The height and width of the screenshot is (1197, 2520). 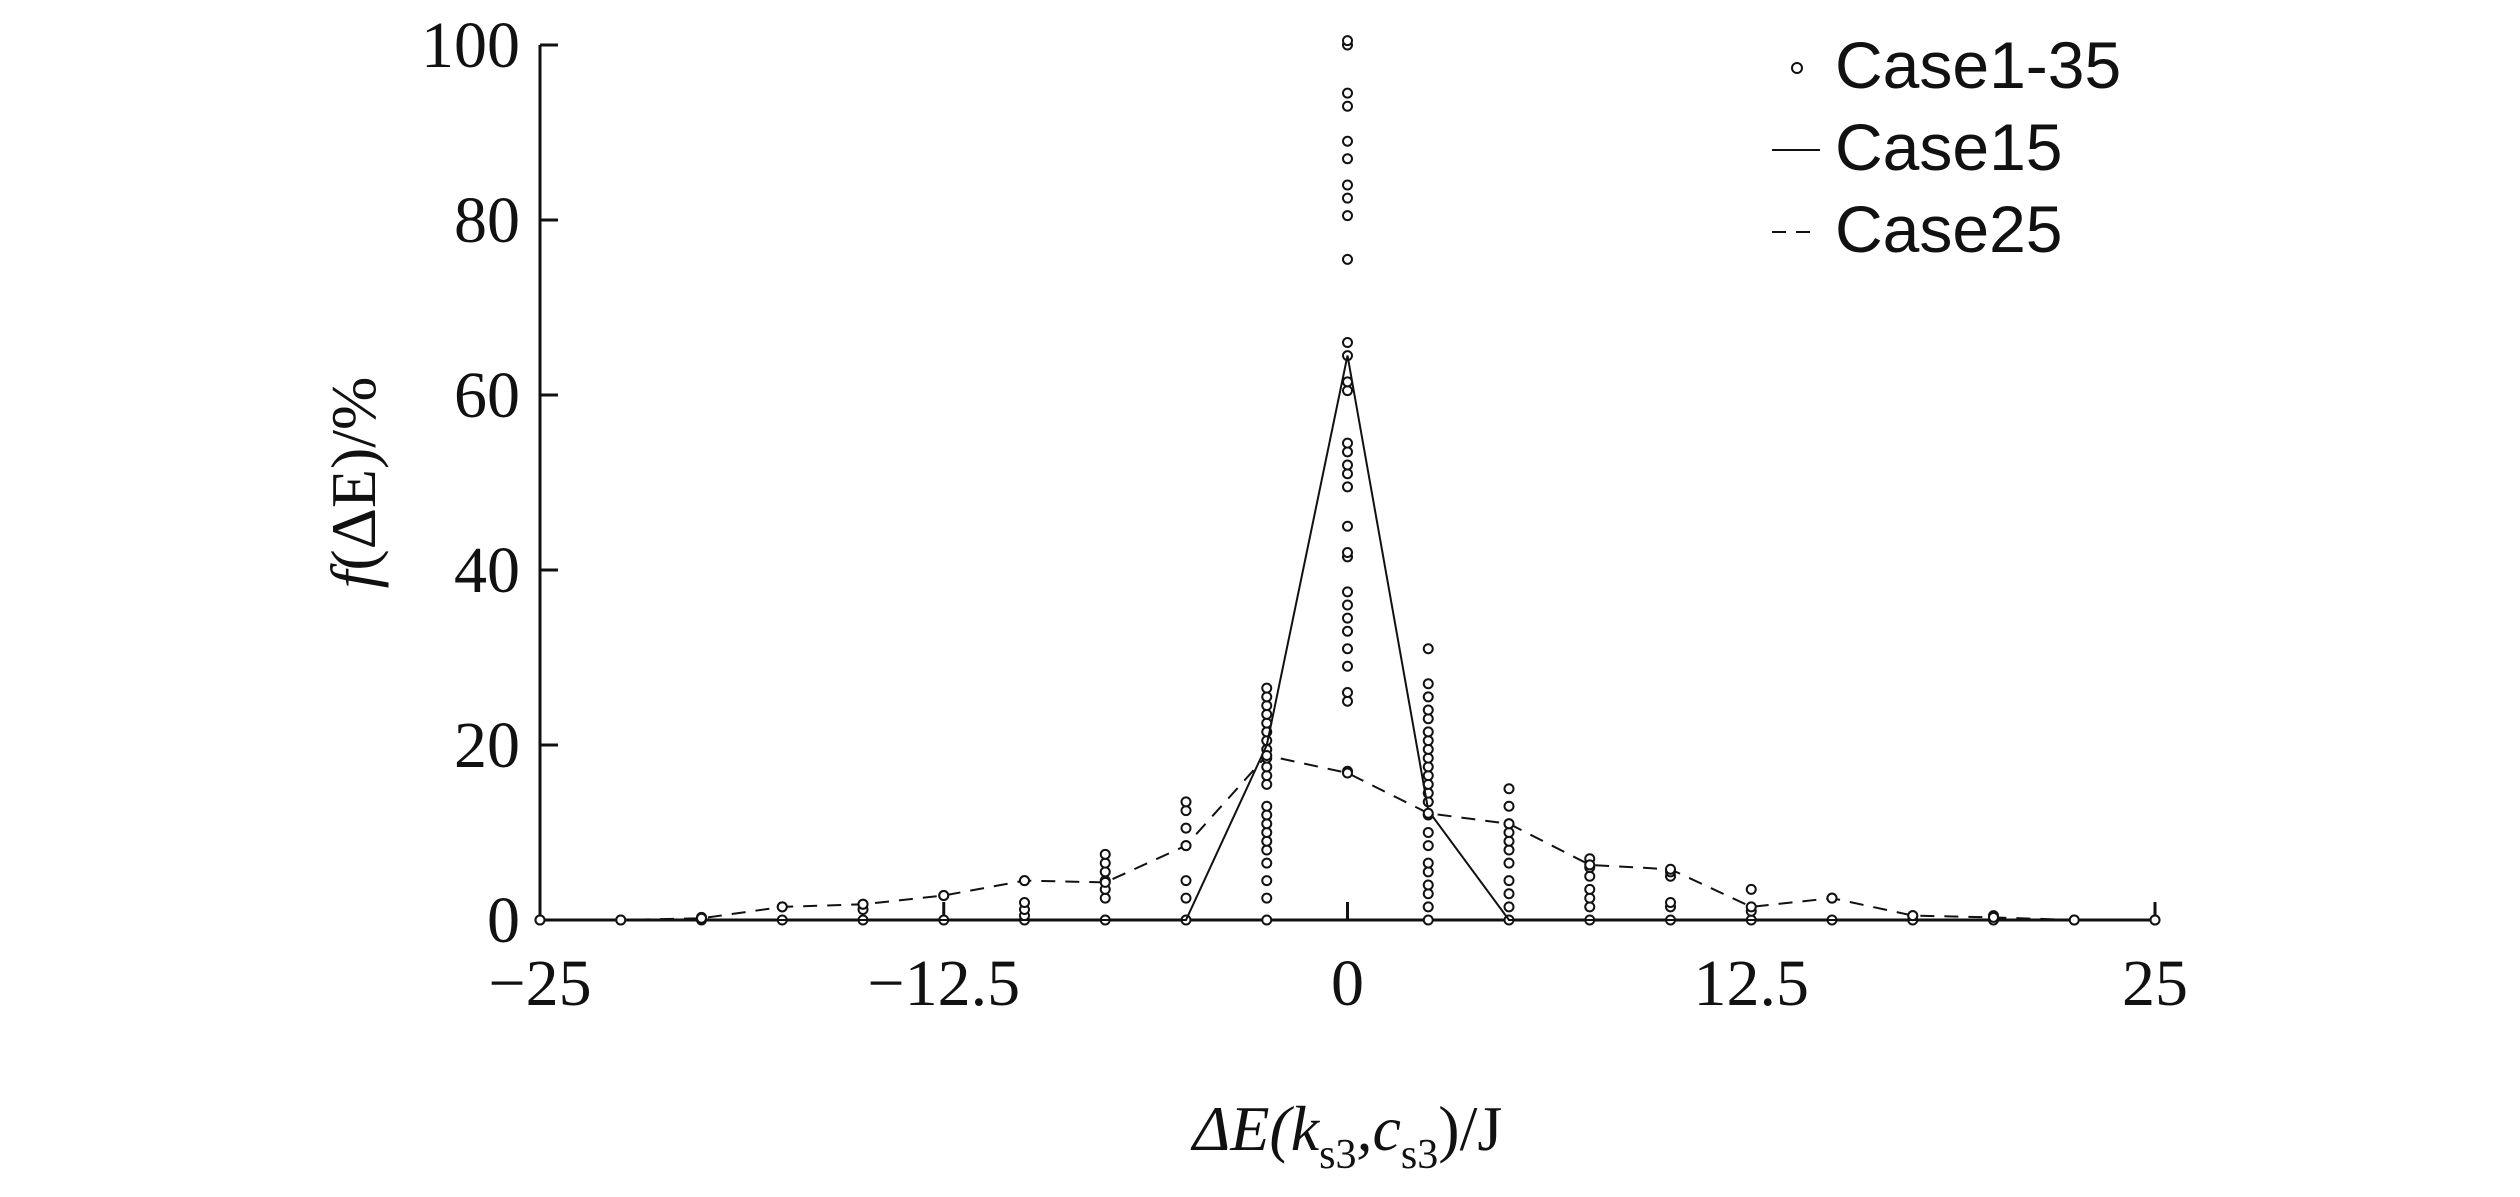 I want to click on y-axis-title-rest: (ΔE)/%, so click(x=353, y=474).